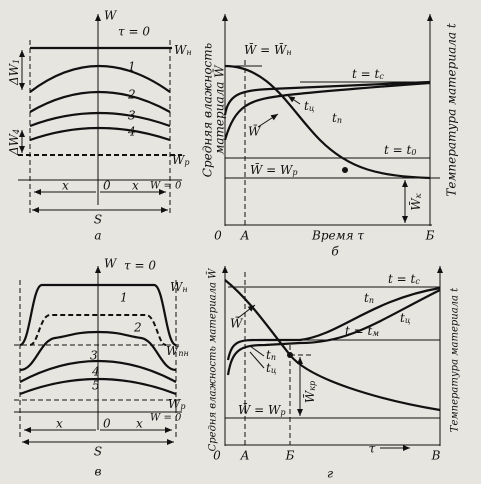  What do you see at coordinates (213, 359) in the screenshot?
I see `y-label: Средня влажность материала W̄` at bounding box center [213, 359].